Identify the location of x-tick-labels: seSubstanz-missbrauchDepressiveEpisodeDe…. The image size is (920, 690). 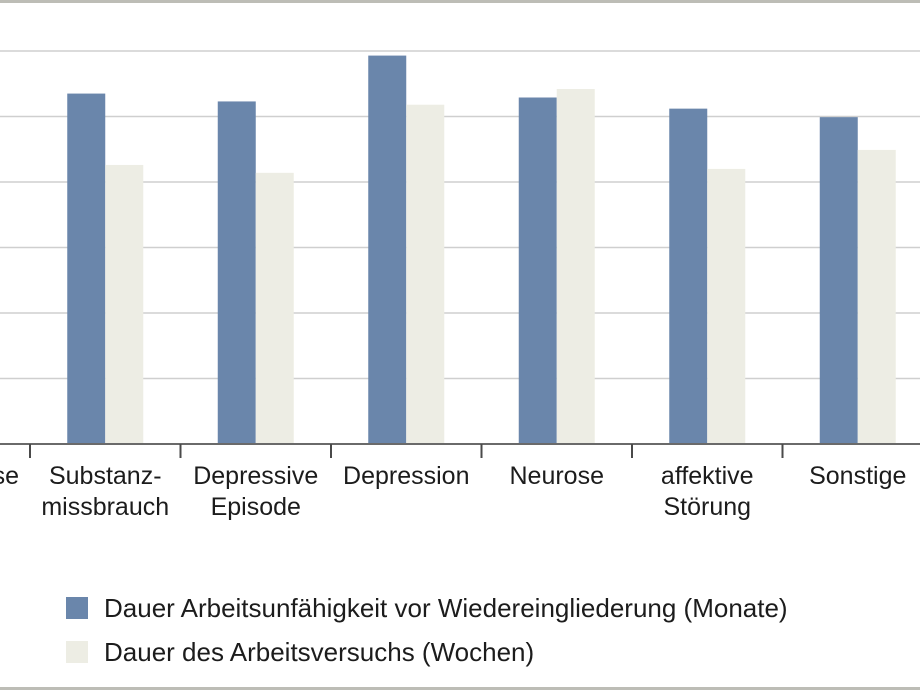
(453, 491).